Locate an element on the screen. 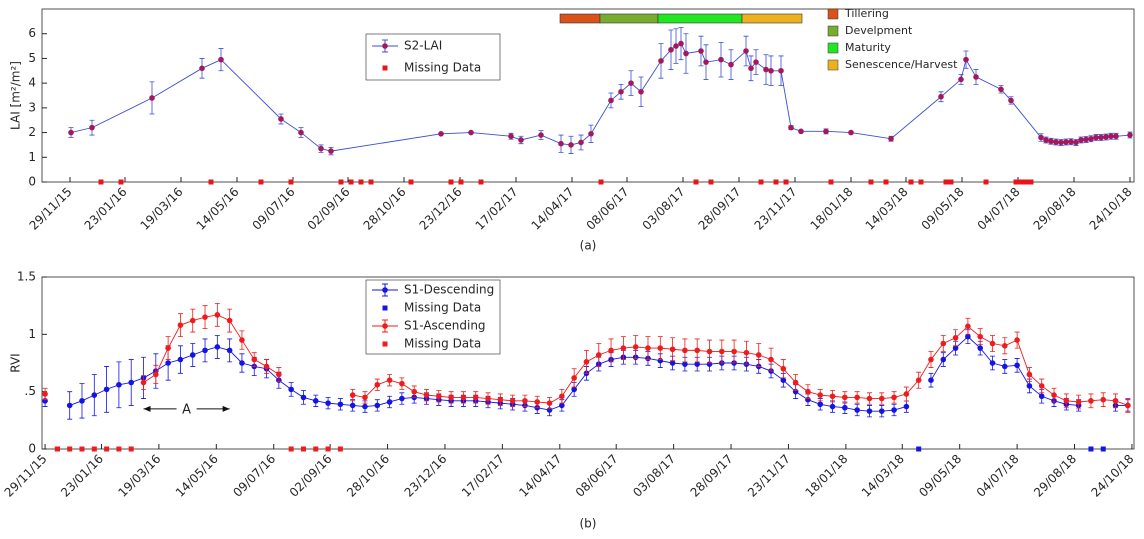 The width and height of the screenshot is (1144, 539). x-tick-label: 24/10/18 is located at coordinates (1113, 476).